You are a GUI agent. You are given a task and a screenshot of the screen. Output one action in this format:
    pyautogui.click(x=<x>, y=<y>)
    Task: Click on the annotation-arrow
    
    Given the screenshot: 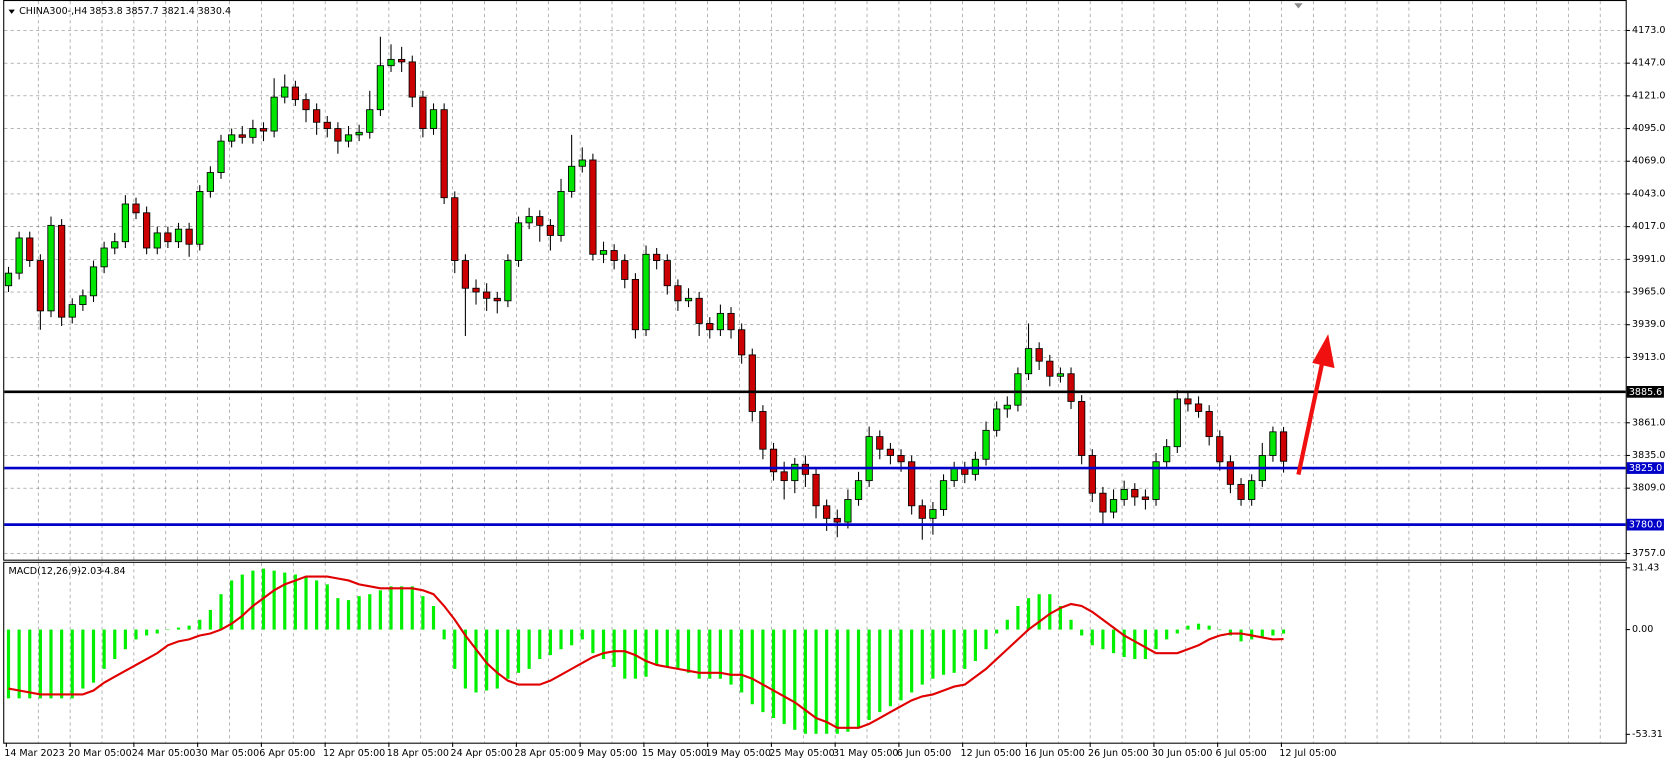 What is the action you would take?
    pyautogui.click(x=1315, y=404)
    